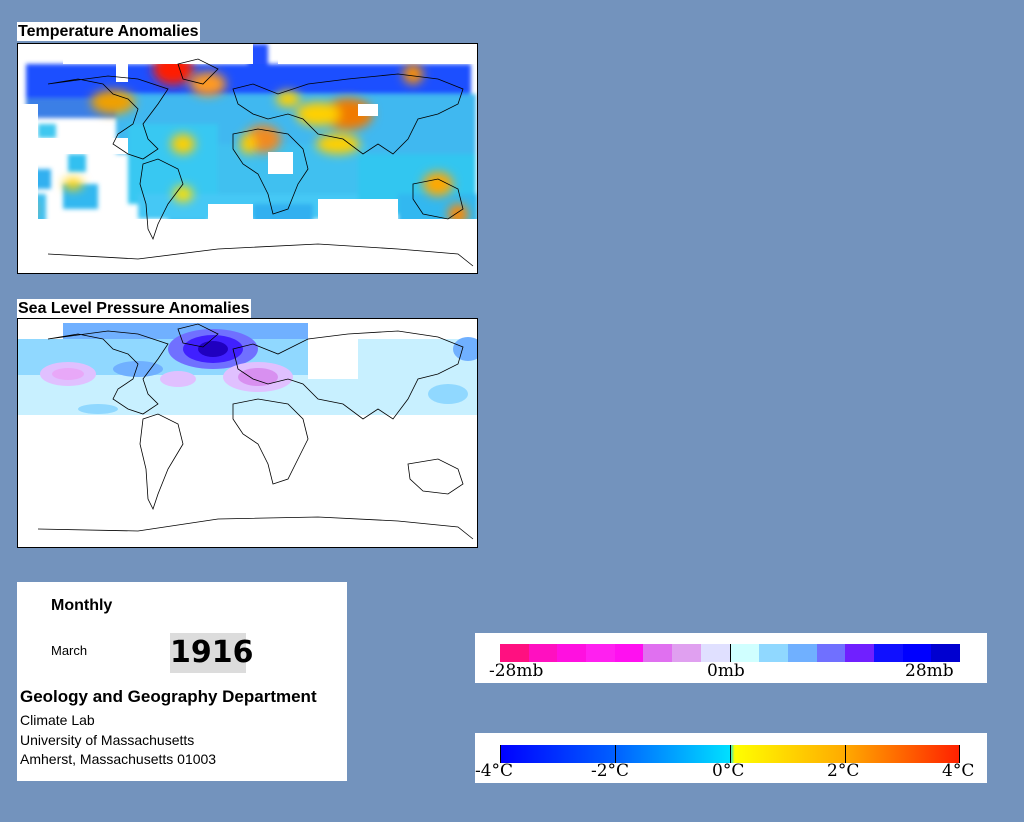  I want to click on temperature-label-minus4: -4°C, so click(494, 771).